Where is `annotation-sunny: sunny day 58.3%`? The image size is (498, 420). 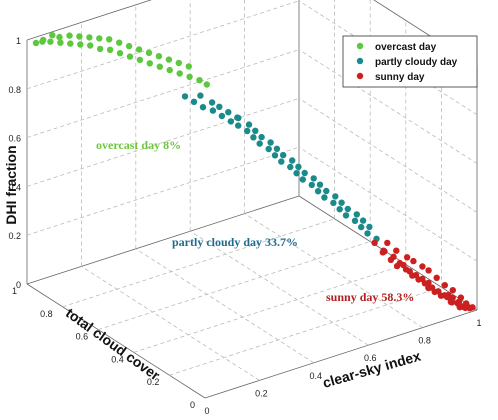
annotation-sunny: sunny day 58.3% is located at coordinates (370, 297).